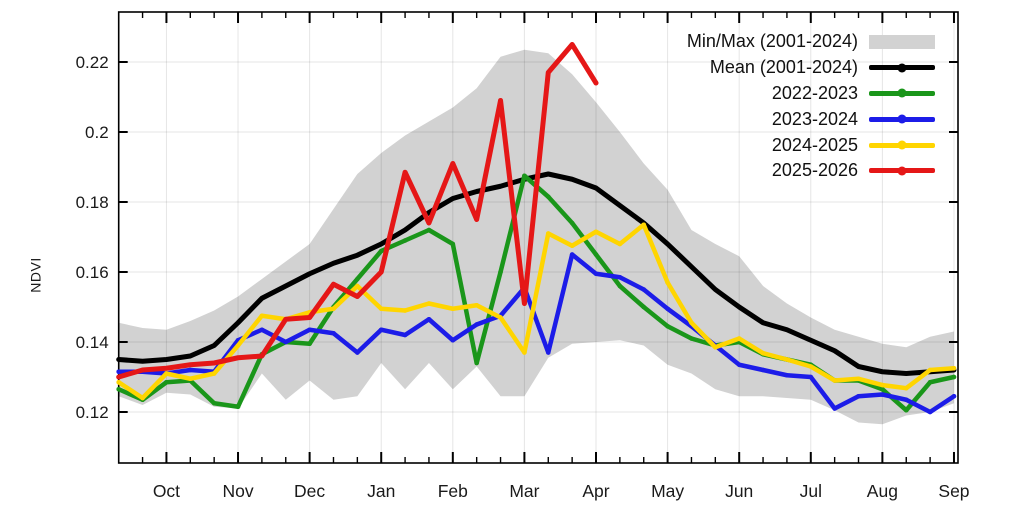 The image size is (1024, 516). Describe the element at coordinates (814, 118) in the screenshot. I see `legend-label: 2023-2024` at that location.